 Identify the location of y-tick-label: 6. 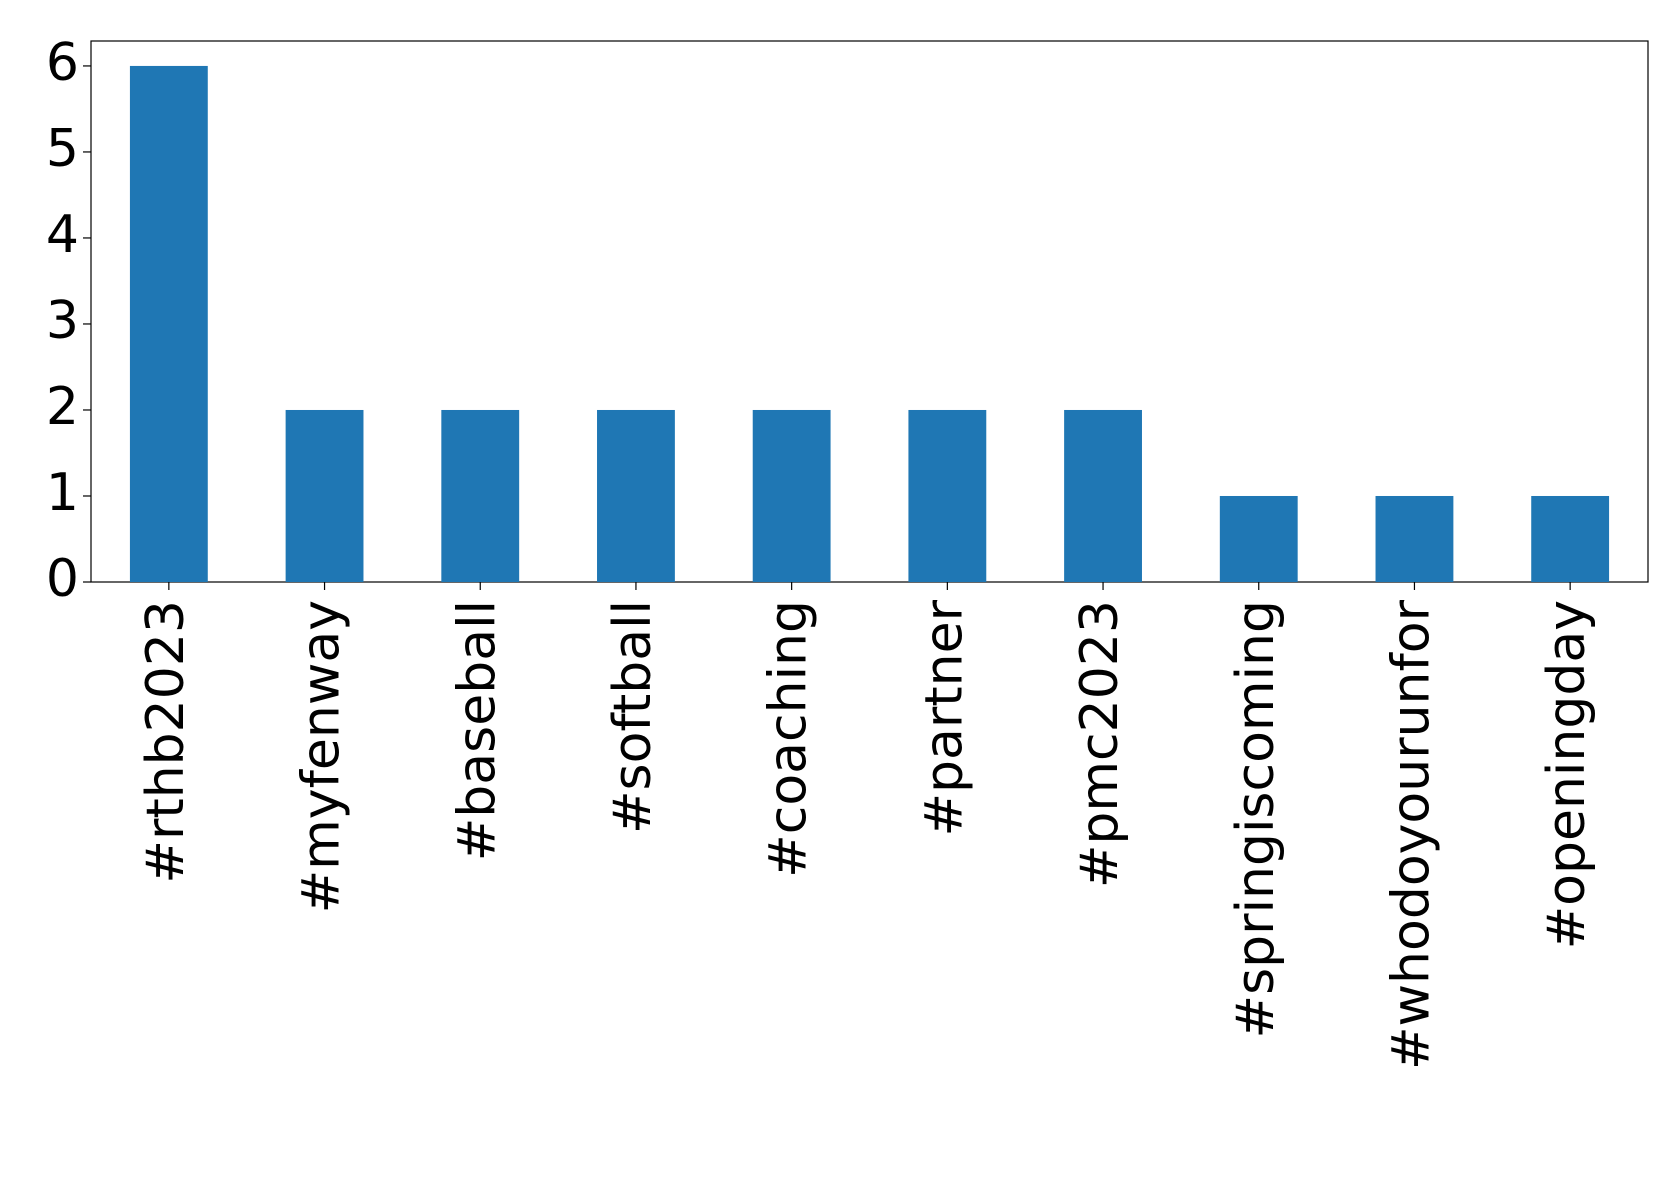
(62, 63).